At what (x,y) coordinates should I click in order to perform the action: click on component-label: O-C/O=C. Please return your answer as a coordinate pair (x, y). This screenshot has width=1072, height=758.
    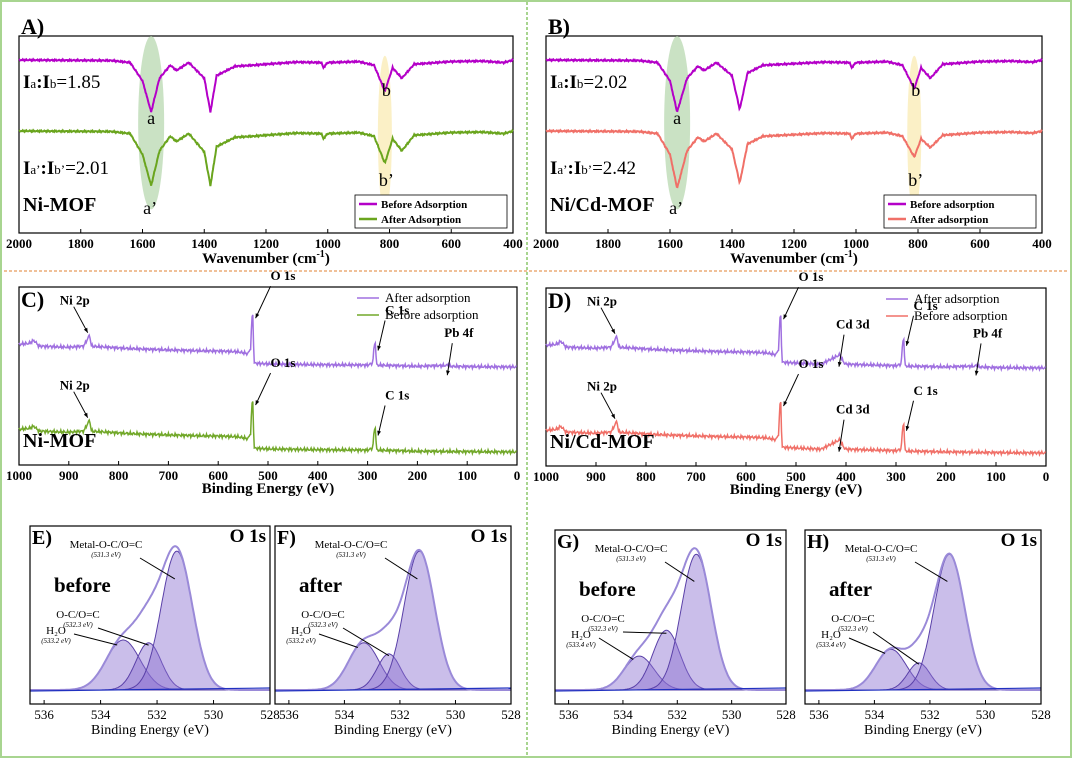
    Looking at the image, I should click on (77, 615).